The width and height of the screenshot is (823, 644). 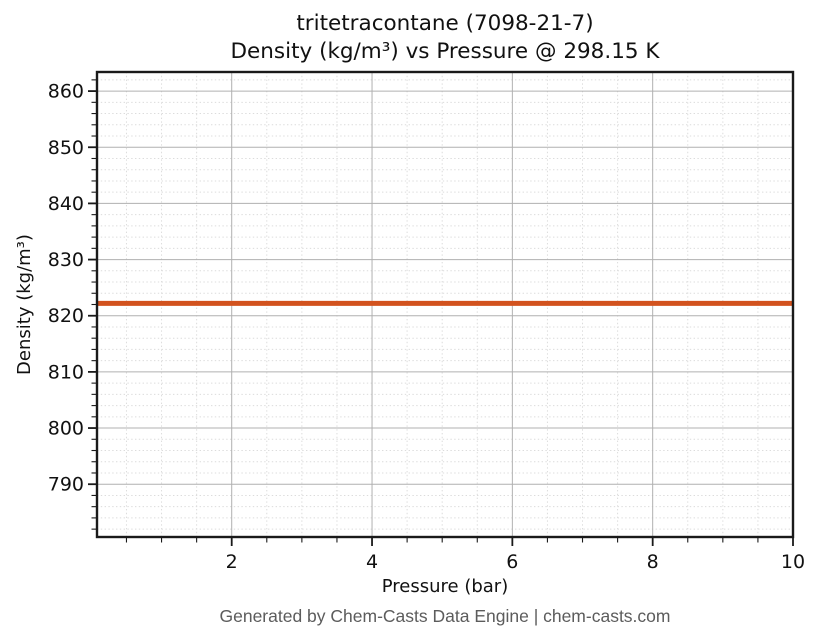 I want to click on svg-text: 800, so click(x=66, y=429).